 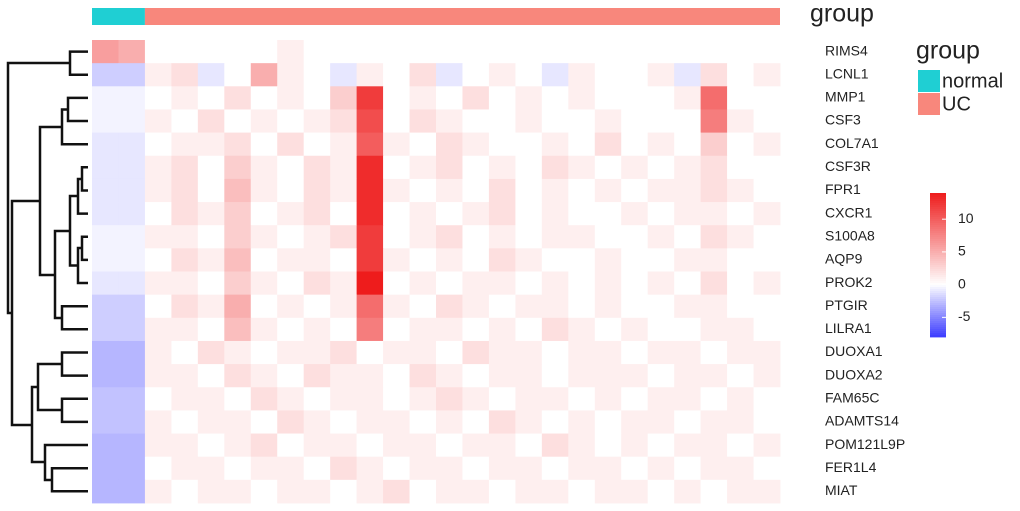 What do you see at coordinates (948, 51) in the screenshot?
I see `legend-title: group` at bounding box center [948, 51].